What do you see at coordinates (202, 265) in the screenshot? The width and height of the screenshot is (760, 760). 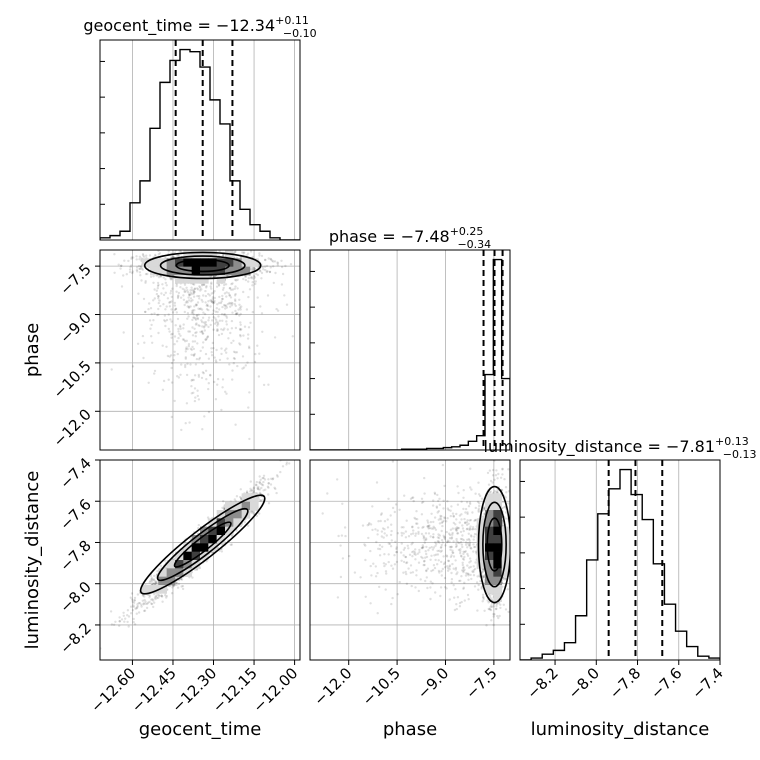 I see `contour-level` at bounding box center [202, 265].